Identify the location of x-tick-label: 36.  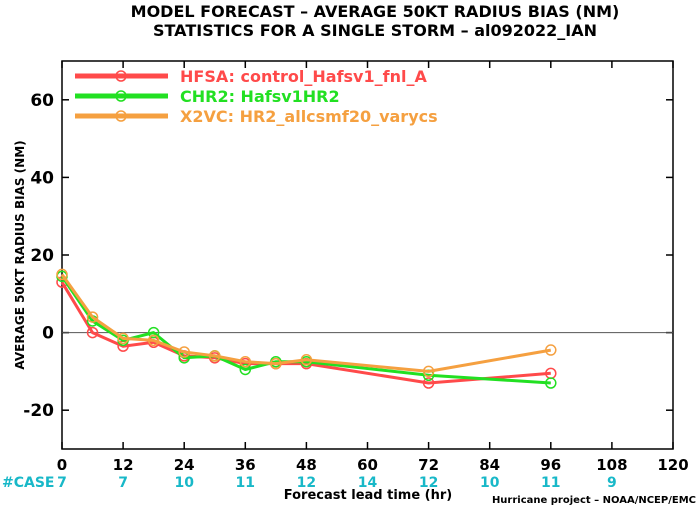
(245, 465).